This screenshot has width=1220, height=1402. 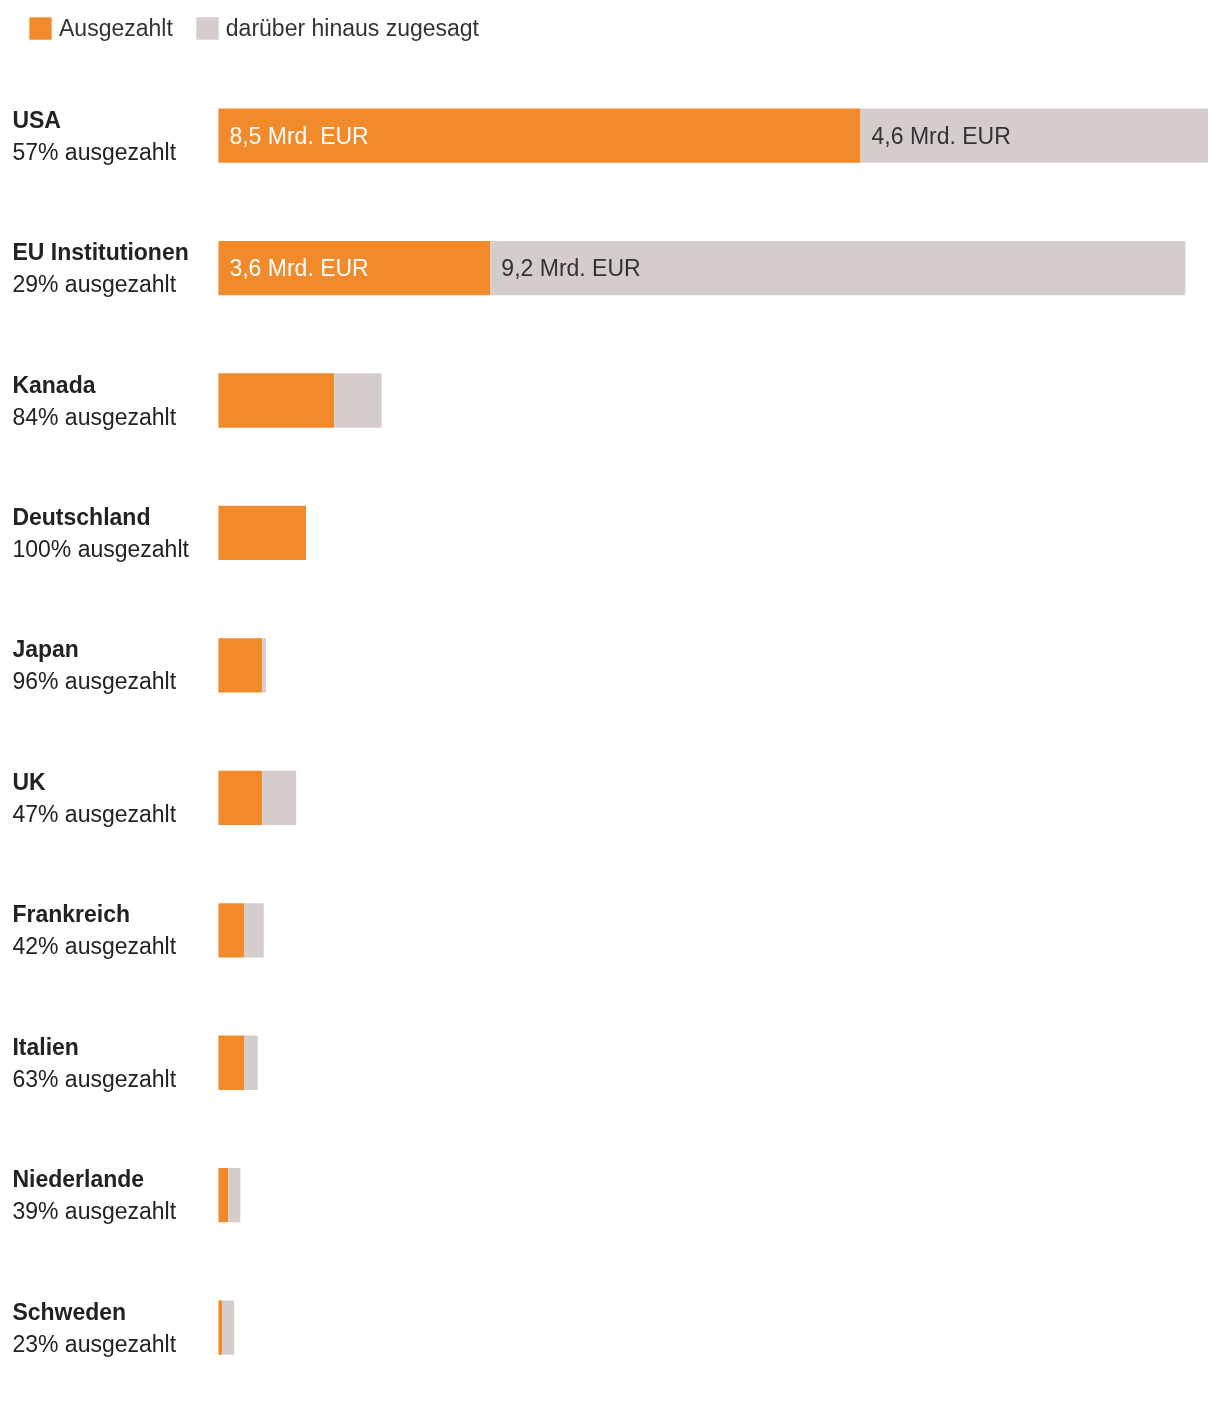 I want to click on data-label: 8,5 Mrd. EUR, so click(x=299, y=135).